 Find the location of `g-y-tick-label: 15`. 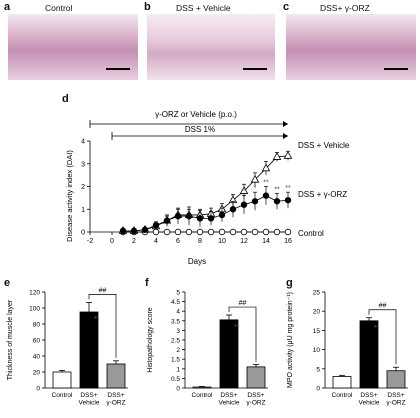

g-y-tick-label: 15 is located at coordinates (317, 331).